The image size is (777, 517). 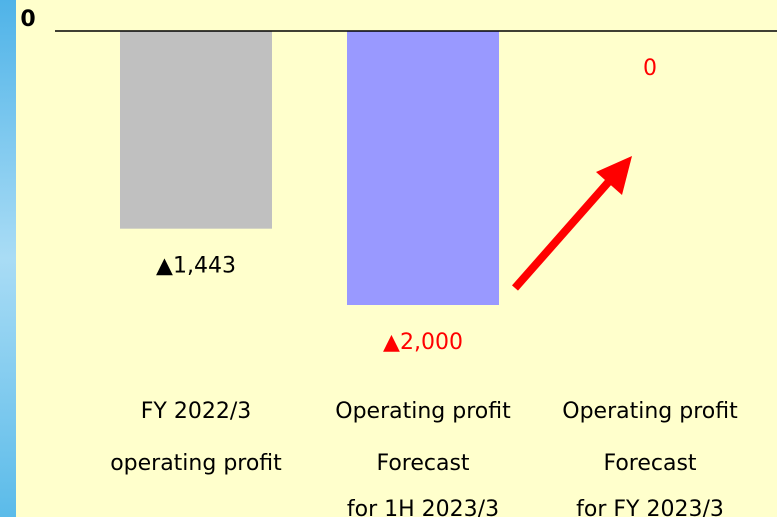 What do you see at coordinates (27, 19) in the screenshot?
I see `y-tick-label: 0` at bounding box center [27, 19].